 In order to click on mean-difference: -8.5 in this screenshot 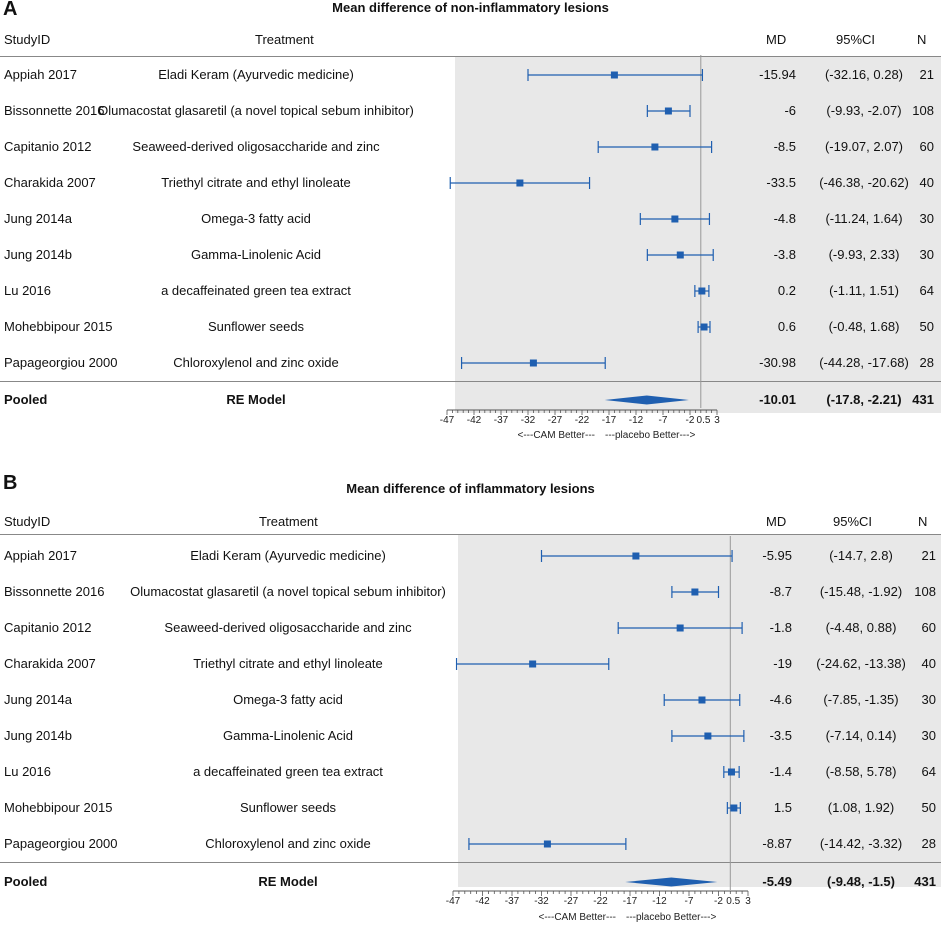, I will do `click(784, 146)`.